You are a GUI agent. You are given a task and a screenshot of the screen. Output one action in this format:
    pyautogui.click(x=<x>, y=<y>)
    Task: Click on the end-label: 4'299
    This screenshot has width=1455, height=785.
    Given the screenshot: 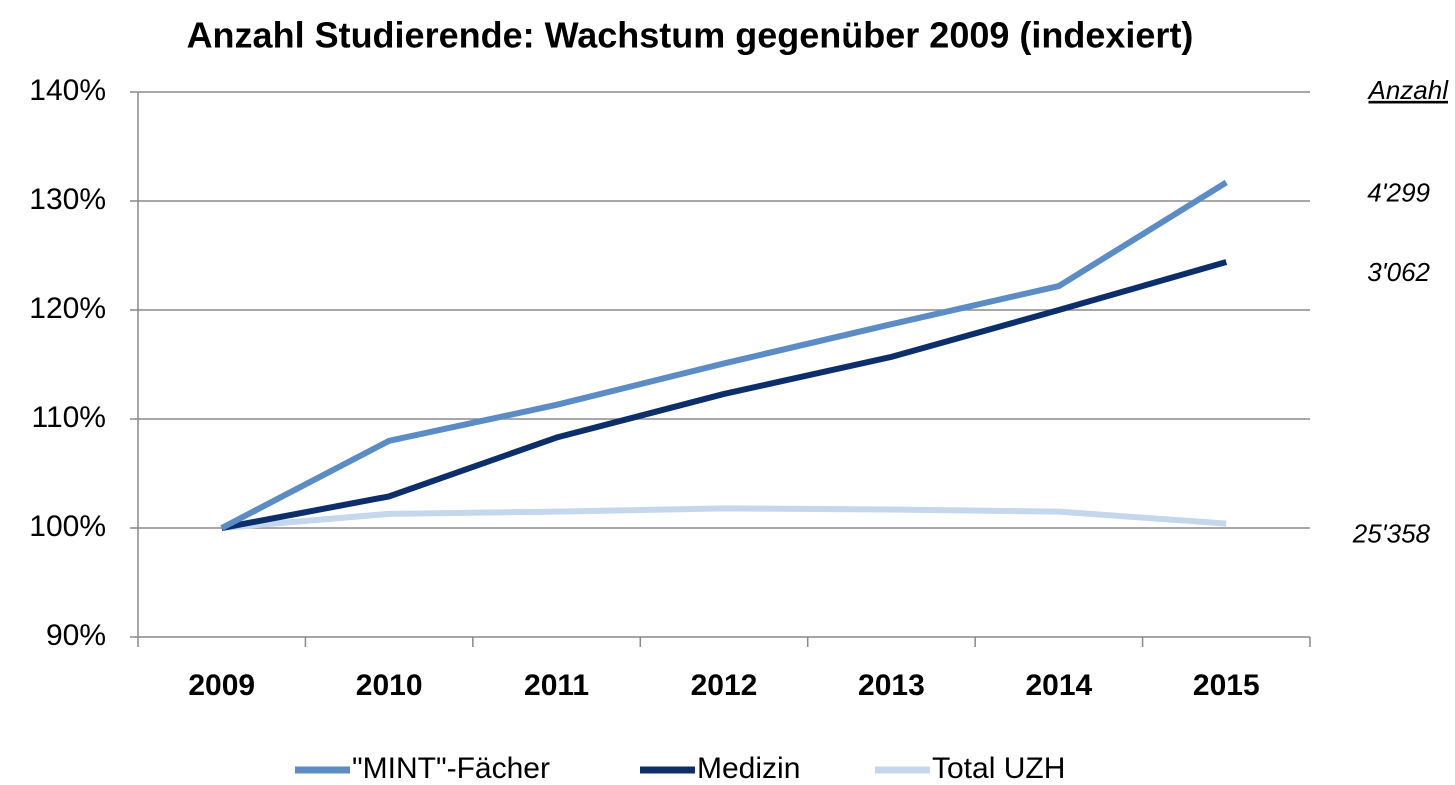 What is the action you would take?
    pyautogui.click(x=1398, y=192)
    